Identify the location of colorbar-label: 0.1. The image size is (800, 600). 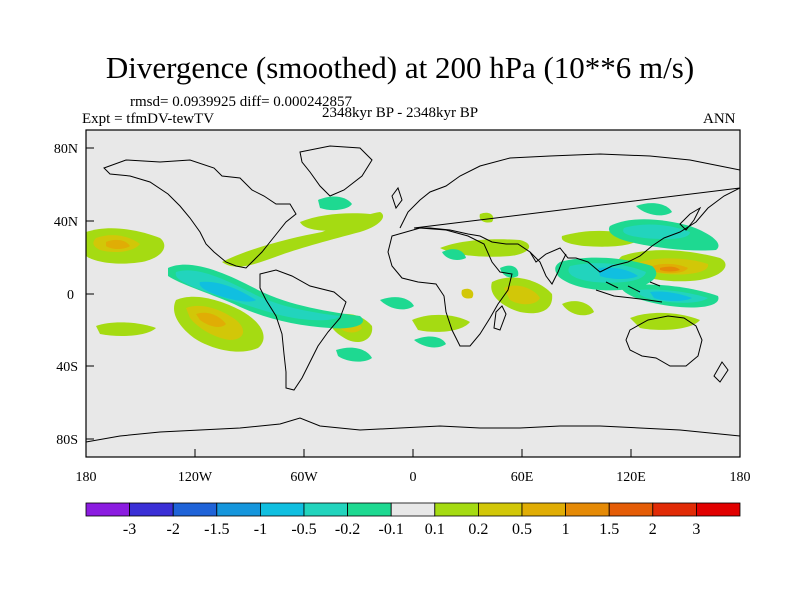
(435, 529).